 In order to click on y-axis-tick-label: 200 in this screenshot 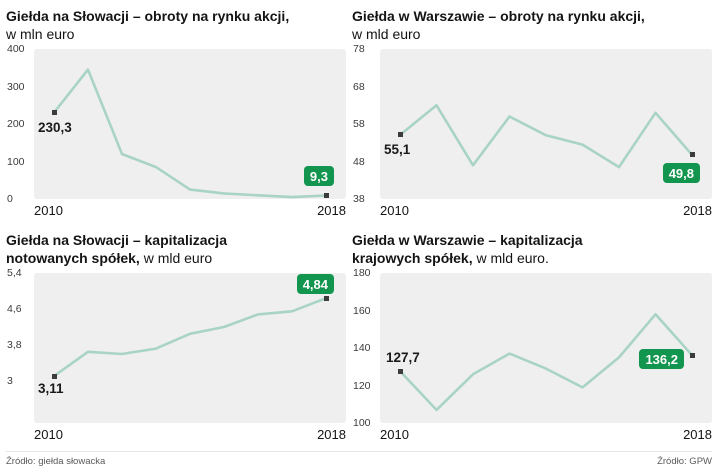, I will do `click(16, 124)`.